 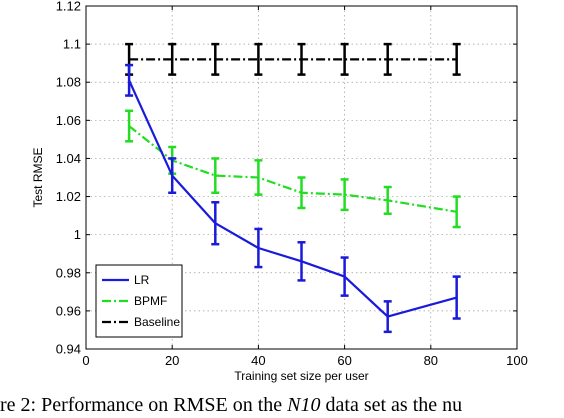 I want to click on legend: LR BPMF Baseline, so click(x=139, y=301).